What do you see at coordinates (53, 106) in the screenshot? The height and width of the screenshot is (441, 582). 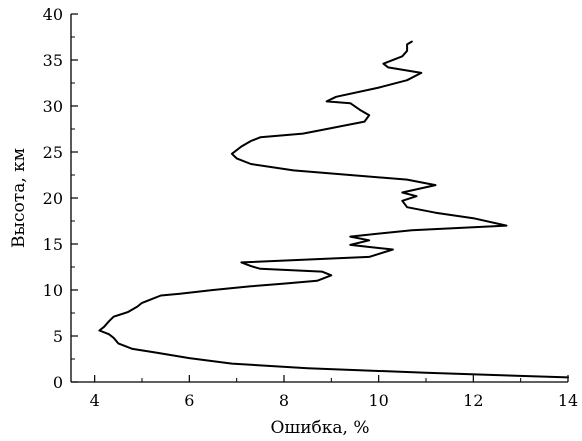 I see `y-tick-label: 30` at bounding box center [53, 106].